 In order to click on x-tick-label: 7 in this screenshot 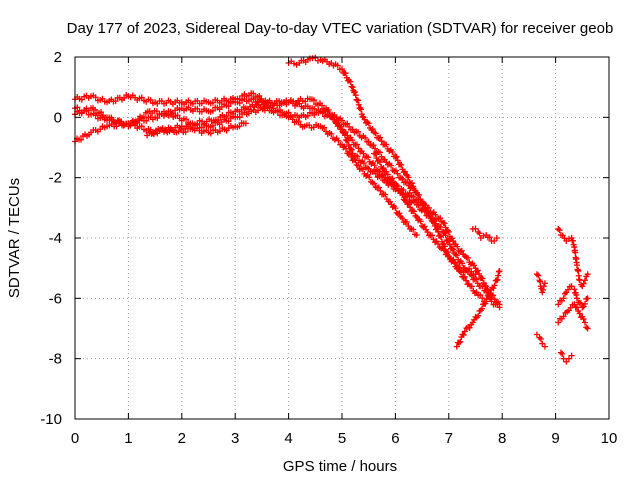, I will do `click(449, 438)`.